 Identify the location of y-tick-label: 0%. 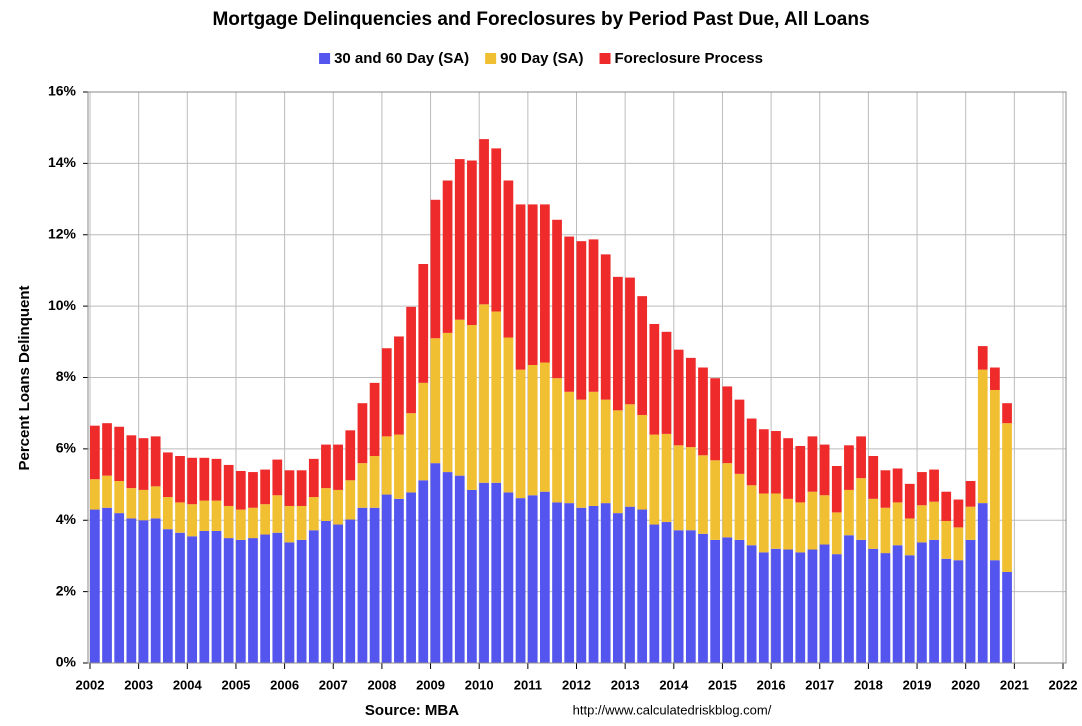
(66, 662).